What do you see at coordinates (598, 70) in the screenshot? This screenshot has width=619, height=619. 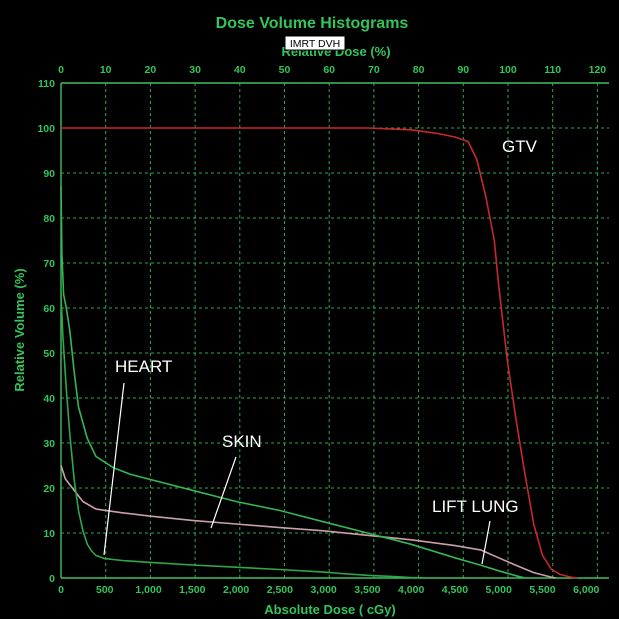 I see `top-tick-label: 120` at bounding box center [598, 70].